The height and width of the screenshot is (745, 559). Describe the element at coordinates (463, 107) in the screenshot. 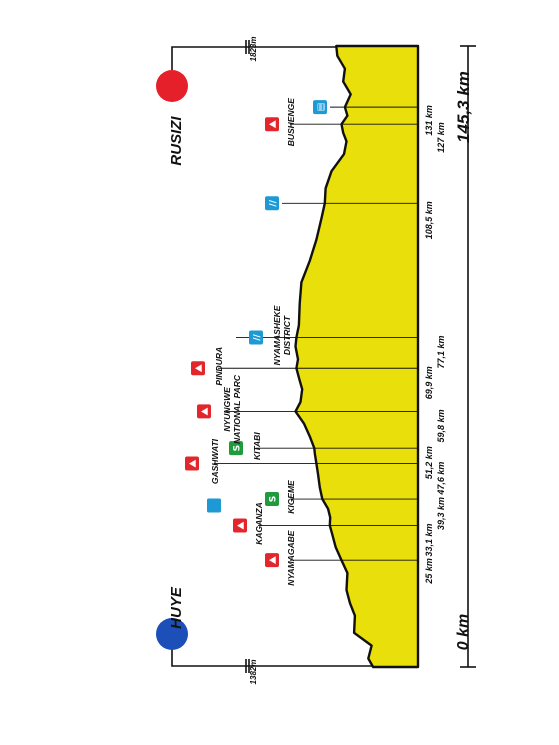

I see `total-km: 145,3 km` at that location.